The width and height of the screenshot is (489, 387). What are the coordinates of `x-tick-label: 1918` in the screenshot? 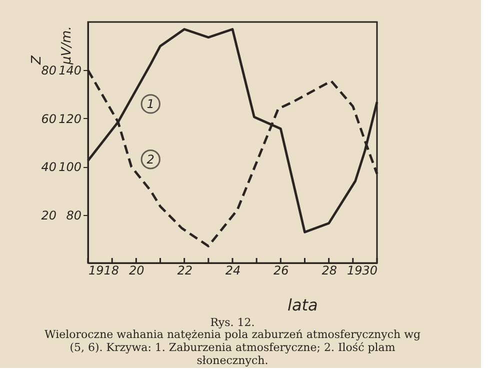 It's located at (104, 271).